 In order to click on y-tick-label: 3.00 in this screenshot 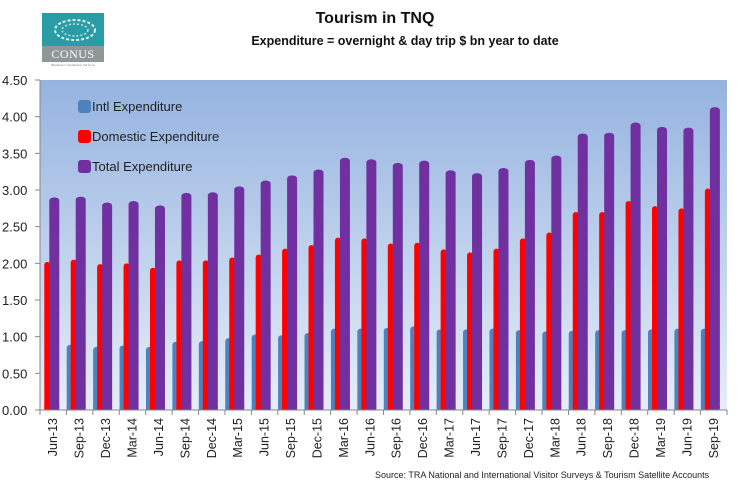, I will do `click(14, 190)`.